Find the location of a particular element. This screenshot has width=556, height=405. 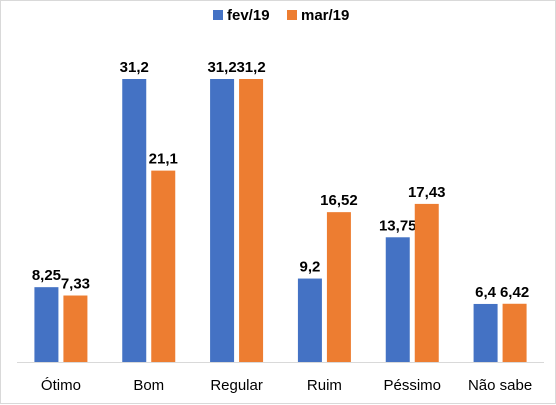

x-tick-label: Bom is located at coordinates (148, 385).